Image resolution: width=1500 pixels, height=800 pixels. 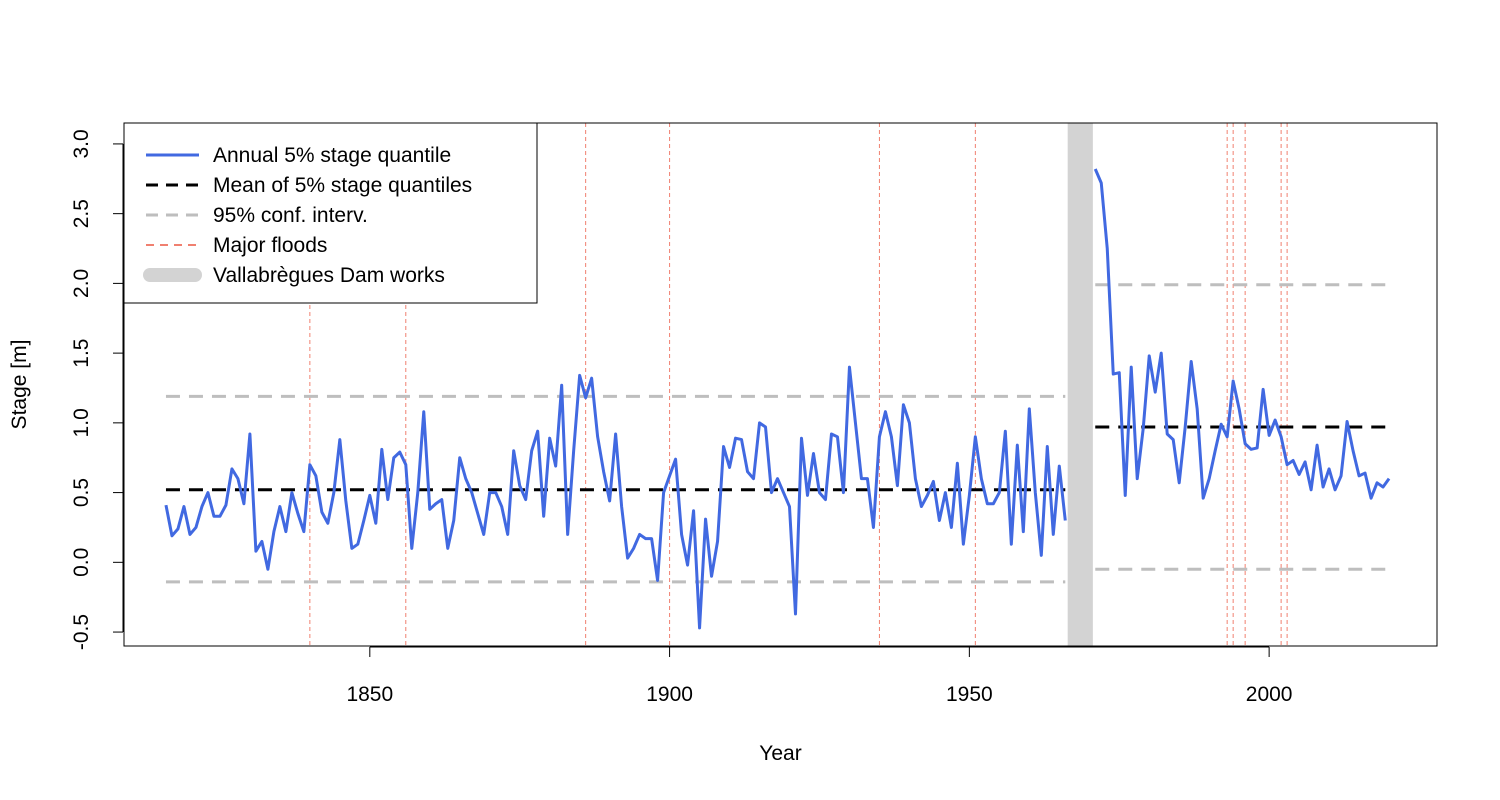 I want to click on legend-label: Vallabrègues Dam works, so click(x=329, y=275).